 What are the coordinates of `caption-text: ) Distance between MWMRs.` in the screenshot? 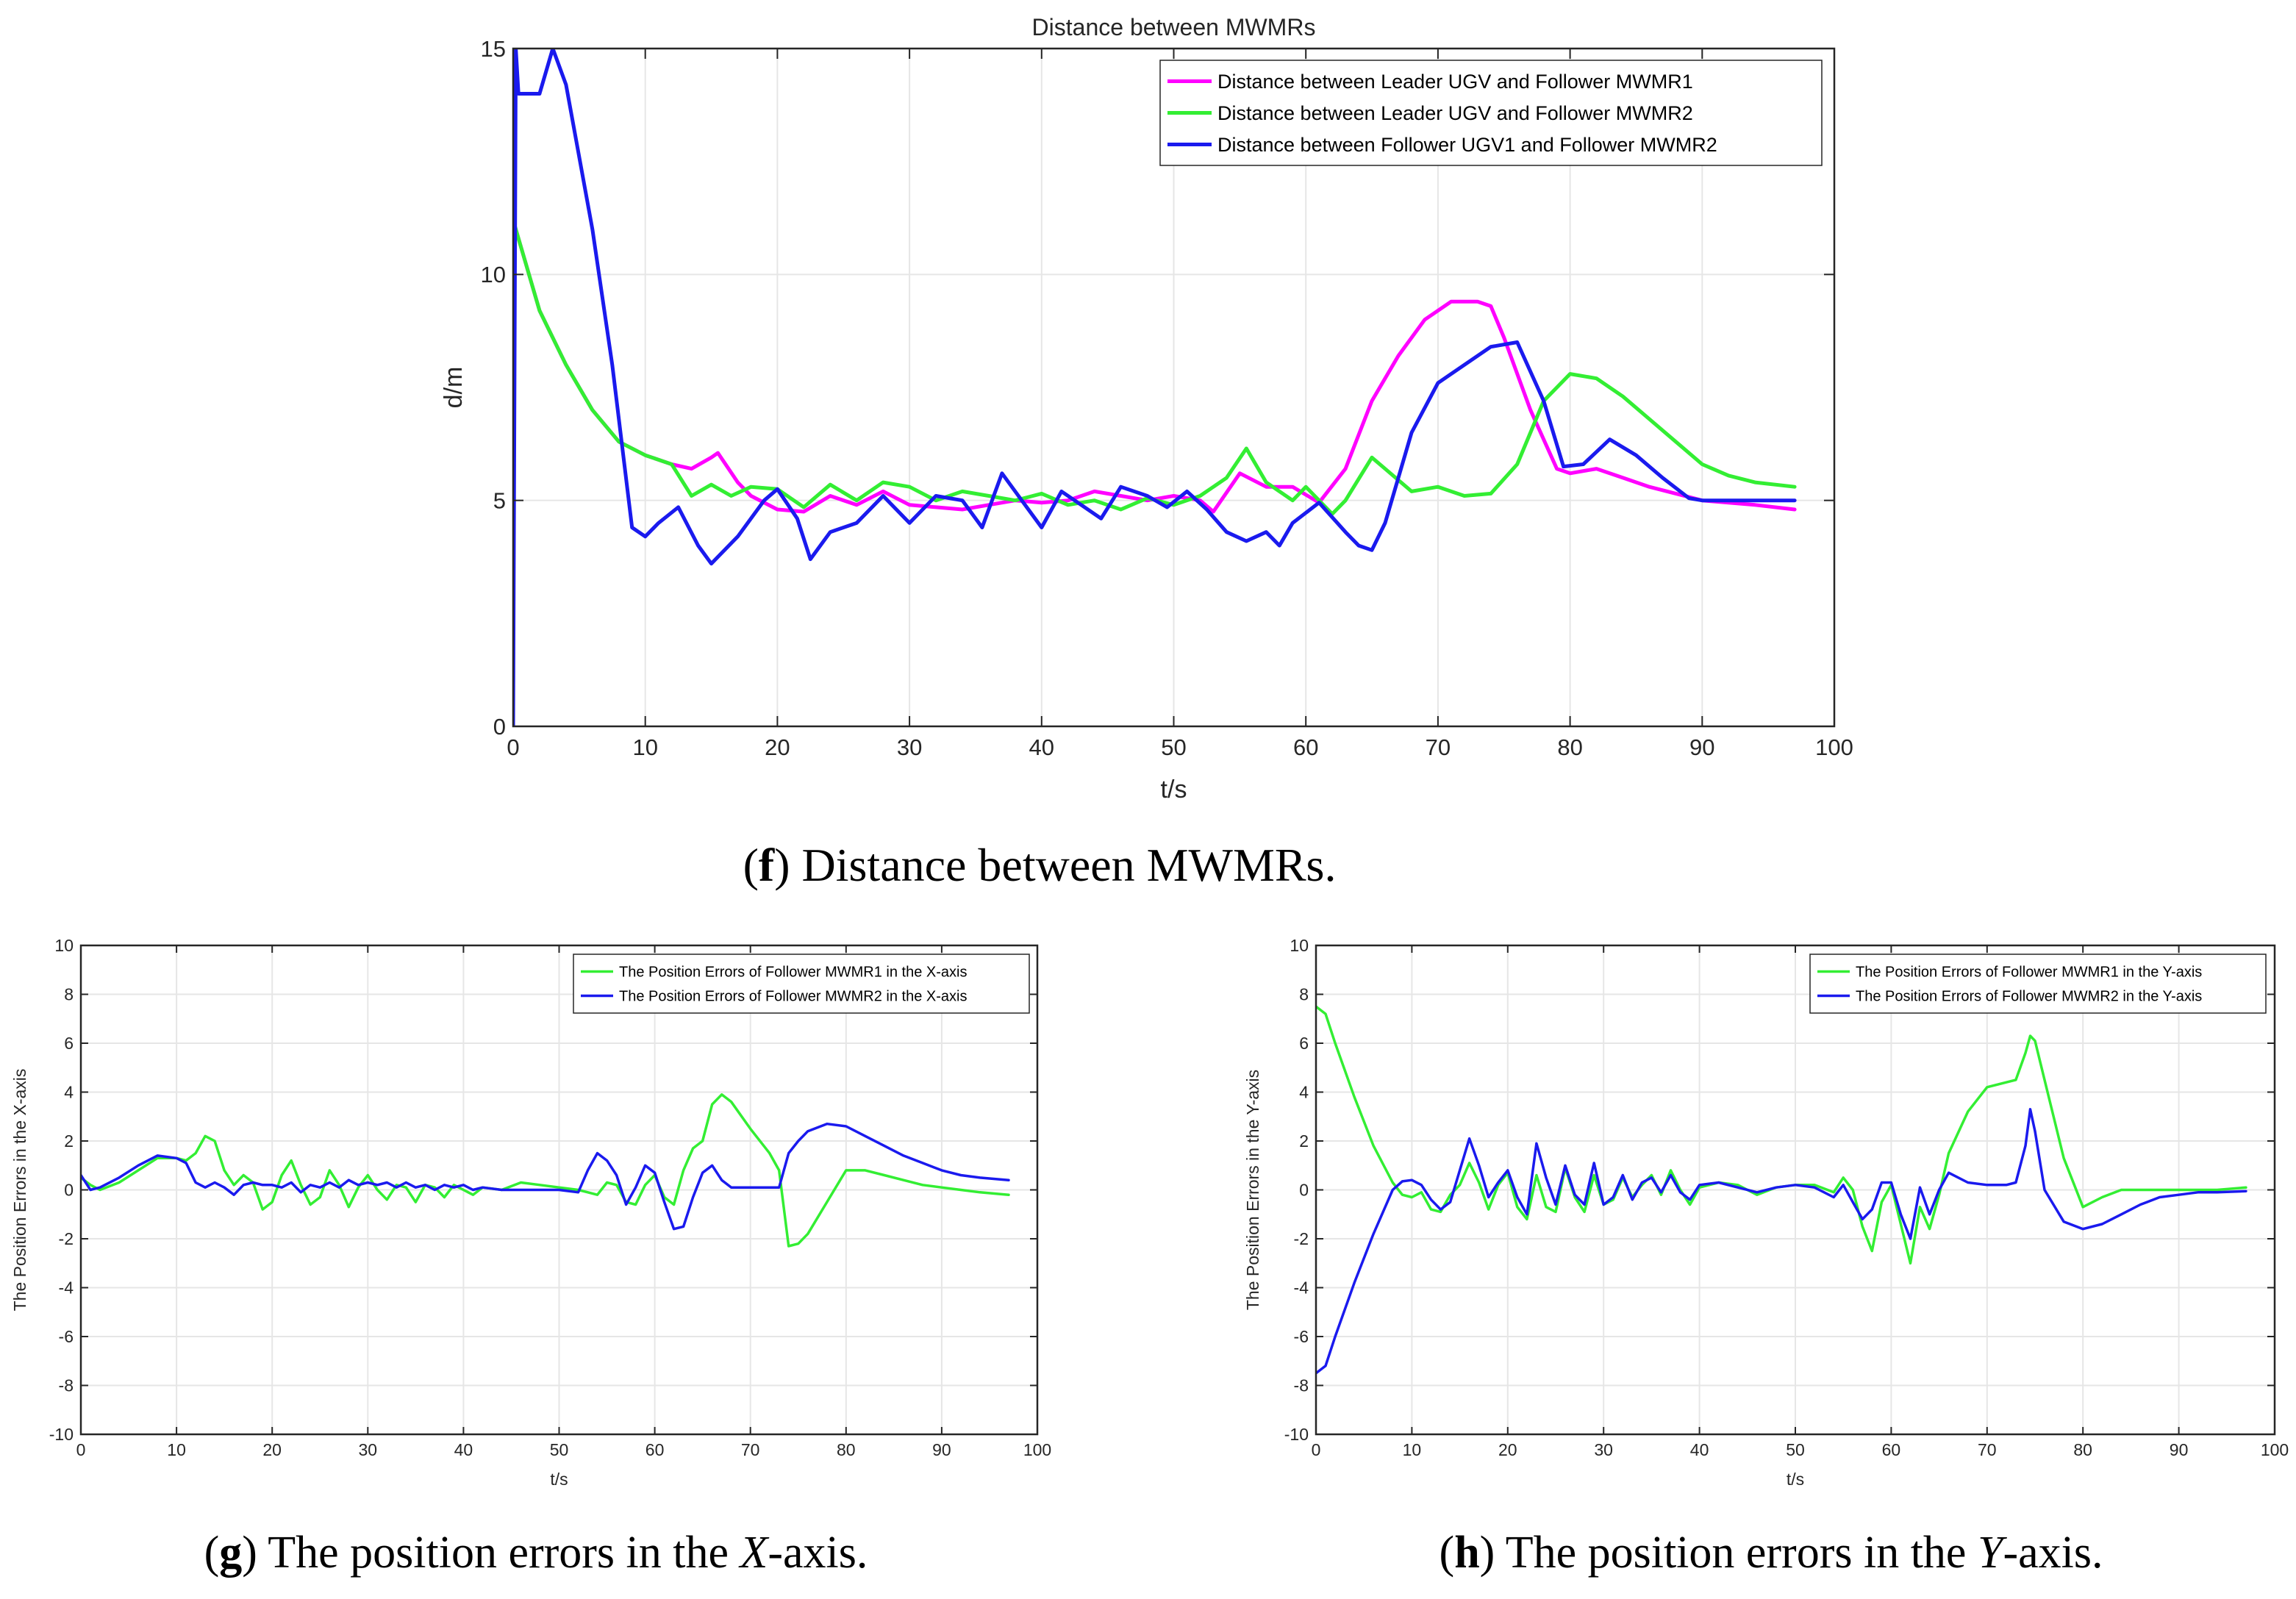 It's located at (1055, 865).